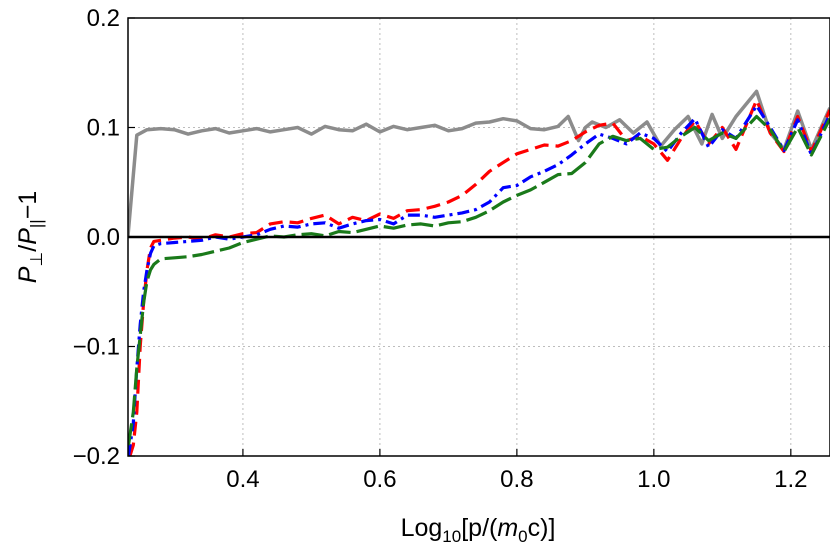  What do you see at coordinates (96, 456) in the screenshot?
I see `y-tick-label: −0.2` at bounding box center [96, 456].